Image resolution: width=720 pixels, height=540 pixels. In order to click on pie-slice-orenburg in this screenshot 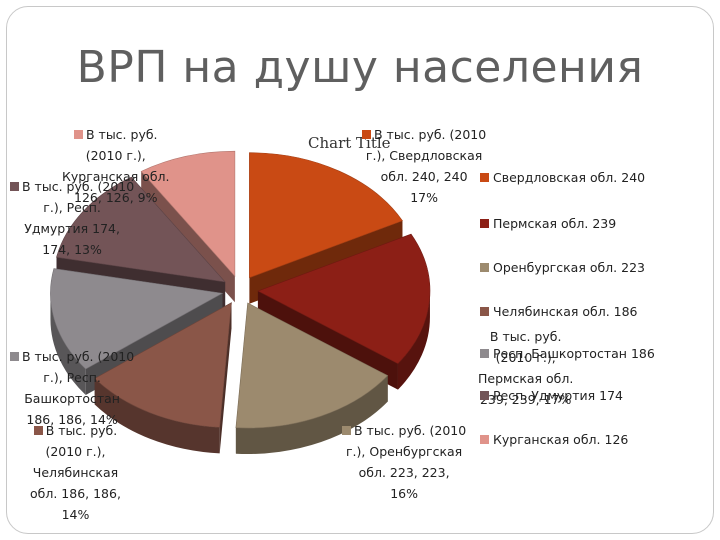, I will do `click(312, 378)`.